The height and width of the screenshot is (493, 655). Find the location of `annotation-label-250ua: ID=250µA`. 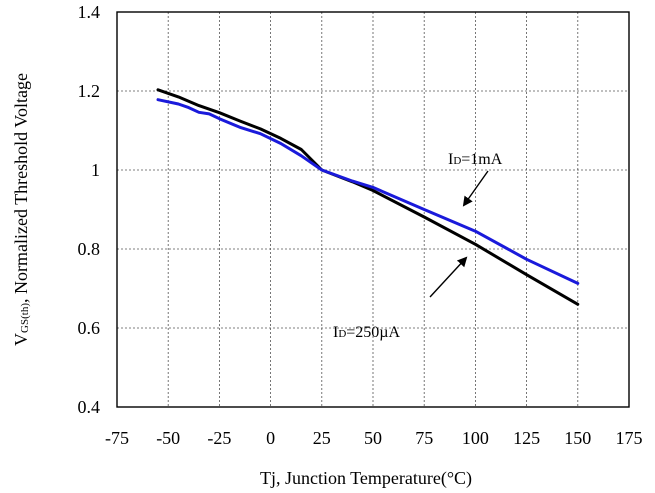

annotation-label-250ua: ID=250µA is located at coordinates (367, 332).